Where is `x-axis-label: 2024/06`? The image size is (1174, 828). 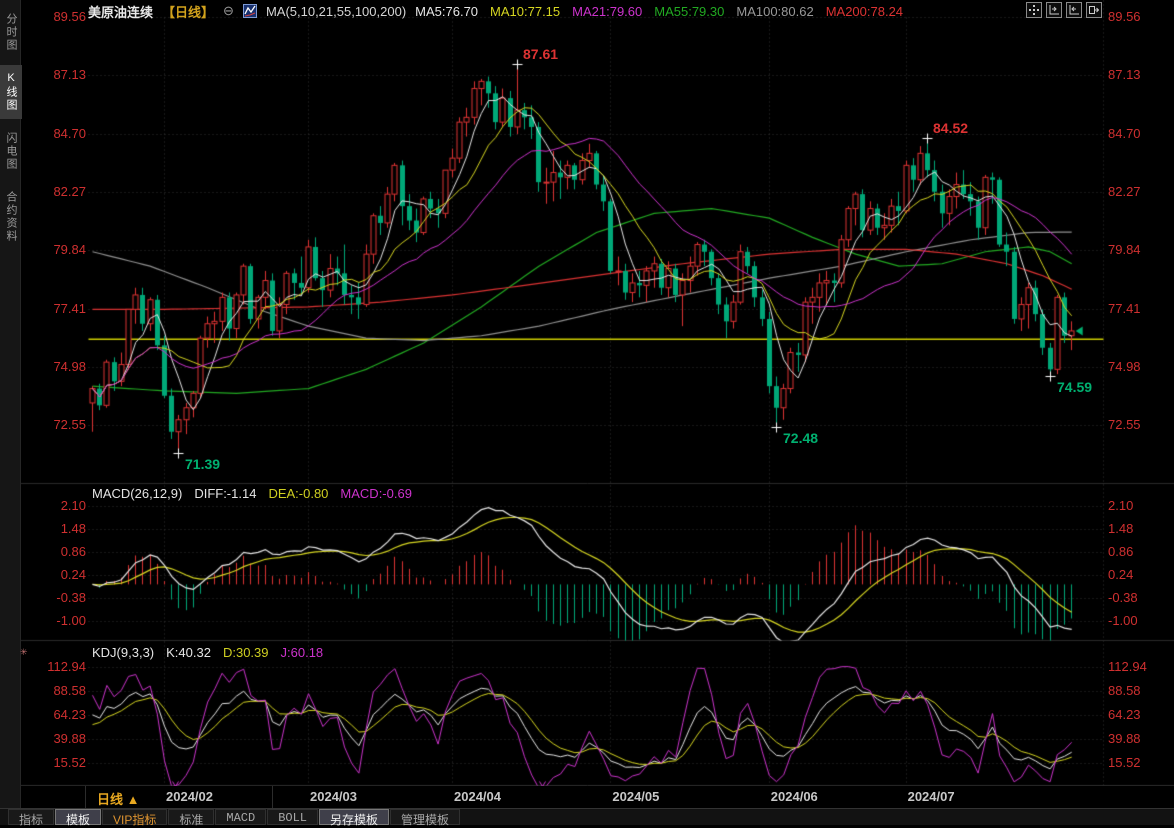
x-axis-label: 2024/06 is located at coordinates (794, 796).